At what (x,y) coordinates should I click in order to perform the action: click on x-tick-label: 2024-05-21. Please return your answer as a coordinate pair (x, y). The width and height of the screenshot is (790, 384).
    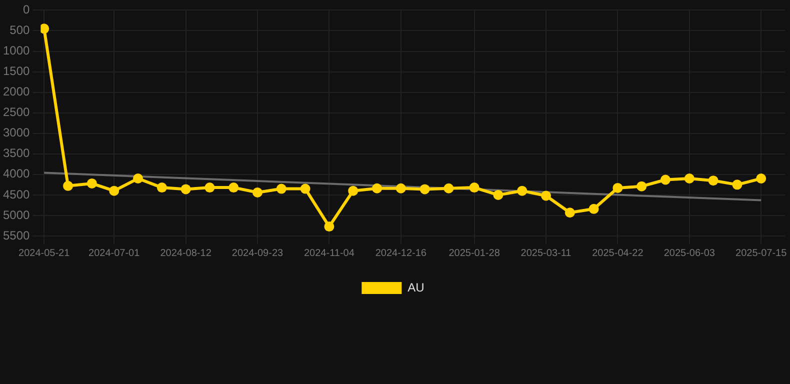
    Looking at the image, I should click on (44, 253).